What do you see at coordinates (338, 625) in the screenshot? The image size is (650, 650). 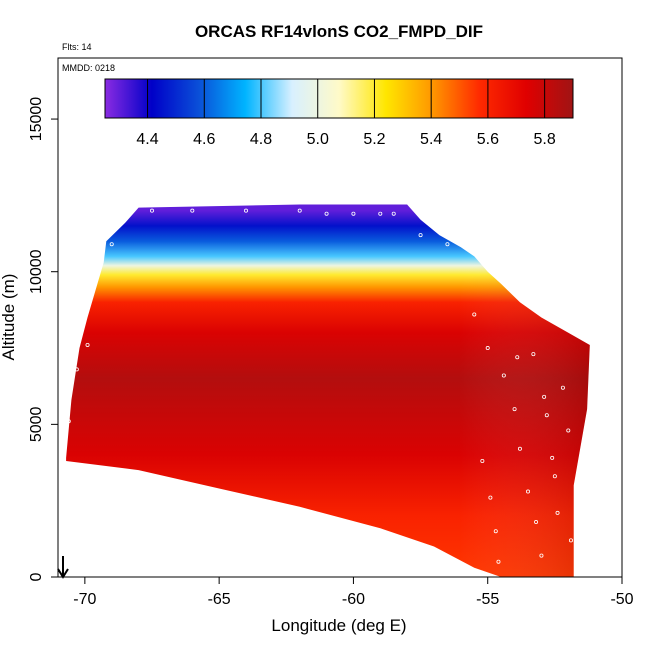 I see `x-axis-label: Longitude (deg E)` at bounding box center [338, 625].